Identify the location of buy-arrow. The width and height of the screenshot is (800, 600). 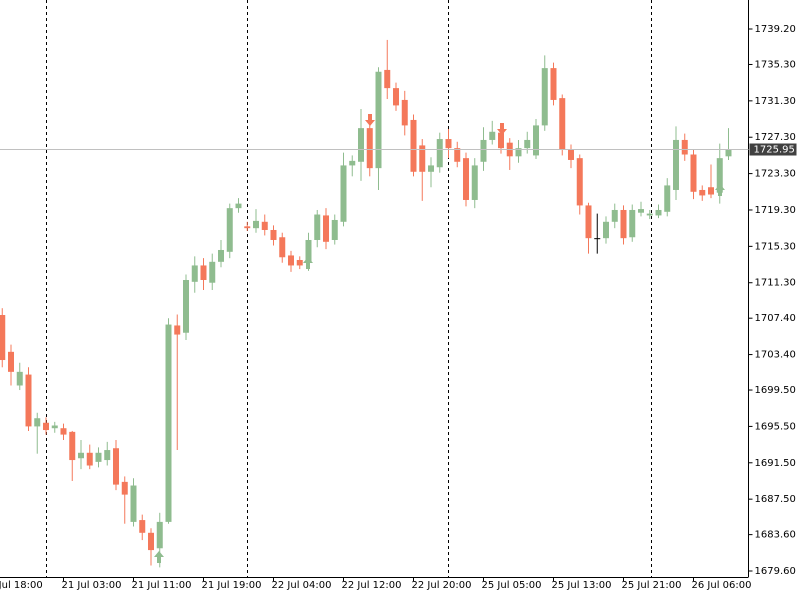
(159, 557).